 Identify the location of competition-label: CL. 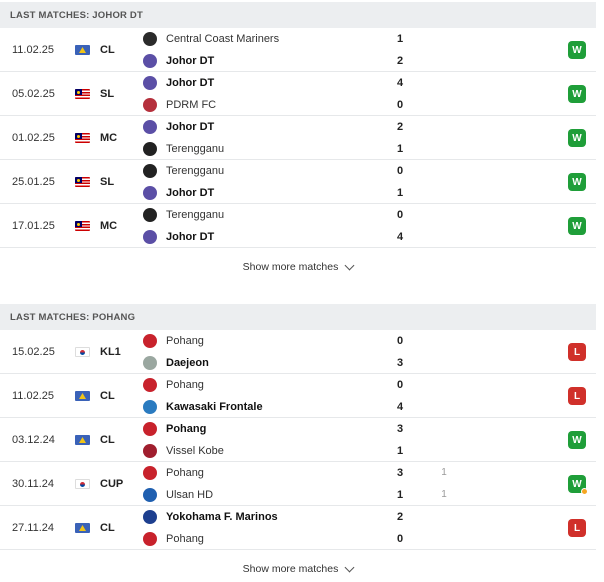
(107, 50).